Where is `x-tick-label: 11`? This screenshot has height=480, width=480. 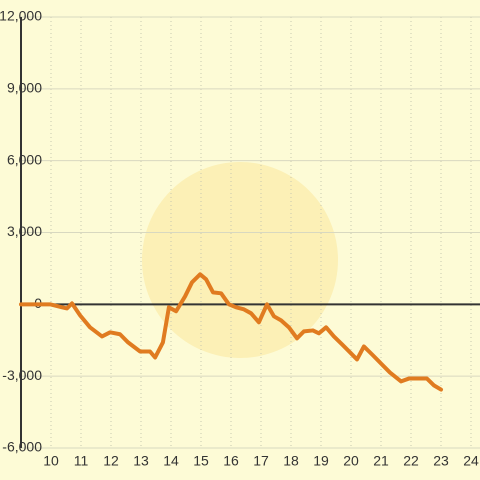
x-tick-label: 11 is located at coordinates (81, 461).